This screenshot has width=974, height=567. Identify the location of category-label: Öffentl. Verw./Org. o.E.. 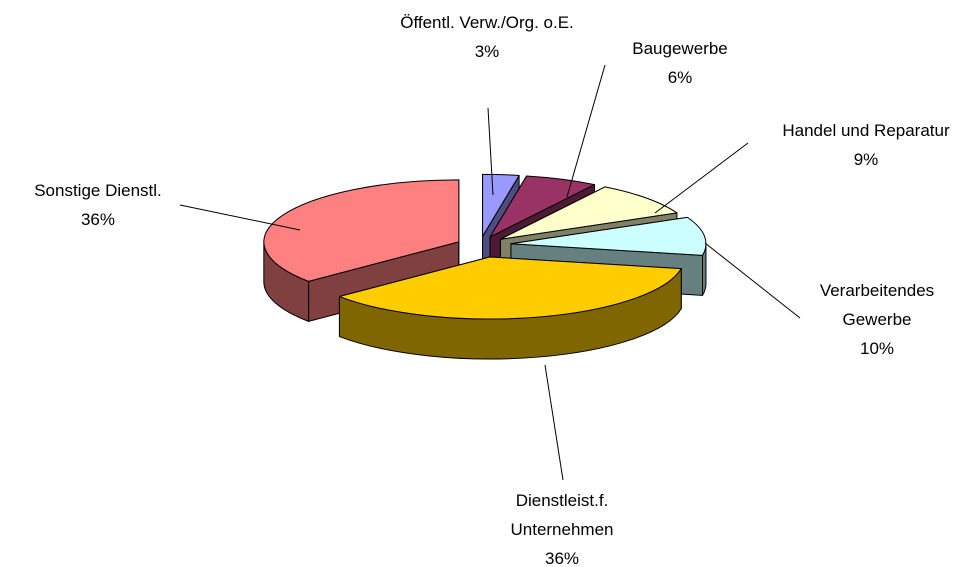
(487, 22).